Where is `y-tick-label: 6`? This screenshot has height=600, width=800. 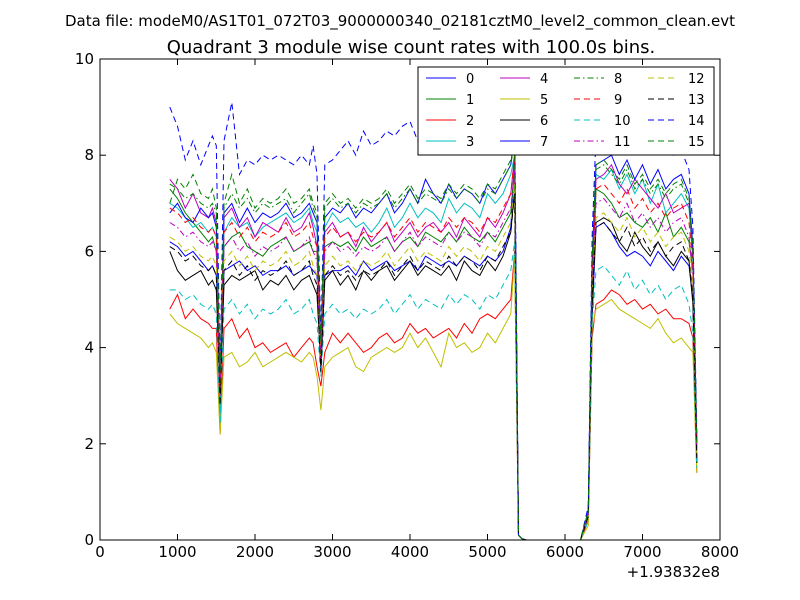 y-tick-label: 6 is located at coordinates (89, 251).